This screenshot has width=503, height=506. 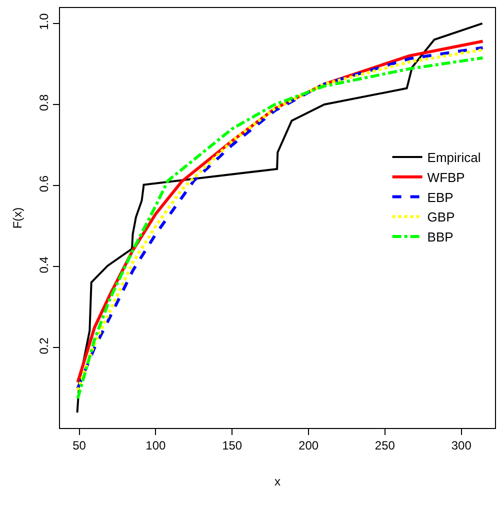 What do you see at coordinates (44, 21) in the screenshot?
I see `y-tick-label: 1.0` at bounding box center [44, 21].